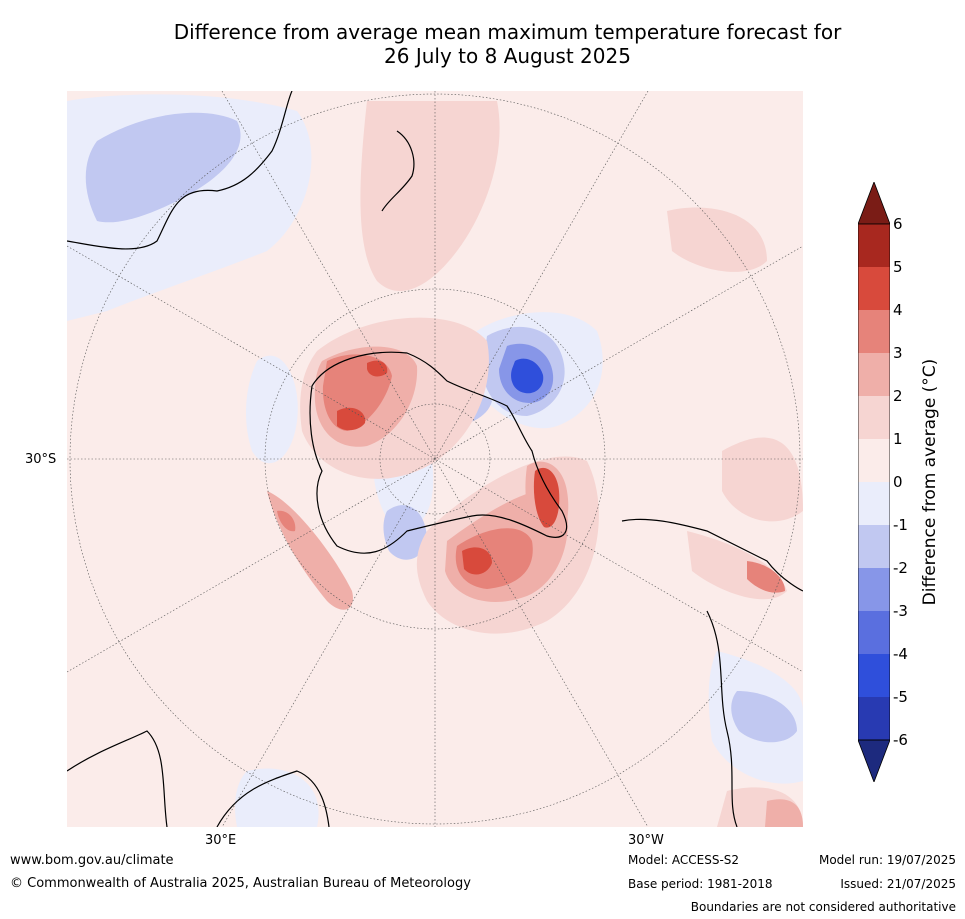  What do you see at coordinates (874, 203) in the screenshot?
I see `colorbar-extend-max` at bounding box center [874, 203].